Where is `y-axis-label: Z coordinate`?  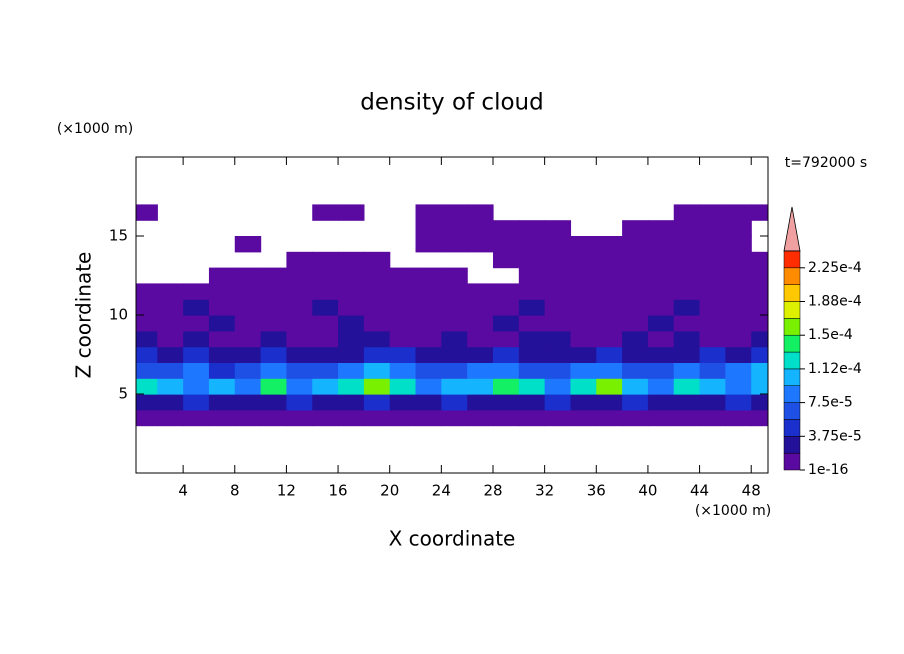
y-axis-label: Z coordinate is located at coordinates (84, 315).